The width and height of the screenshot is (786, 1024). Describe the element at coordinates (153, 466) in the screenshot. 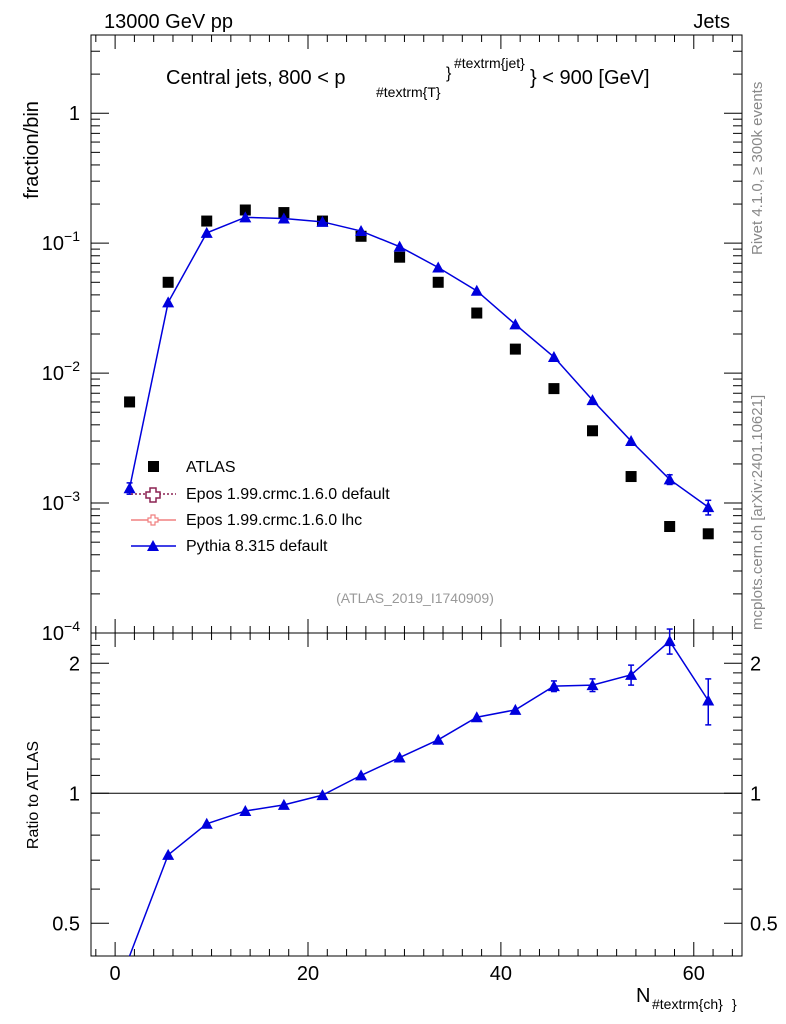

I see `legend-marker-atlas` at that location.